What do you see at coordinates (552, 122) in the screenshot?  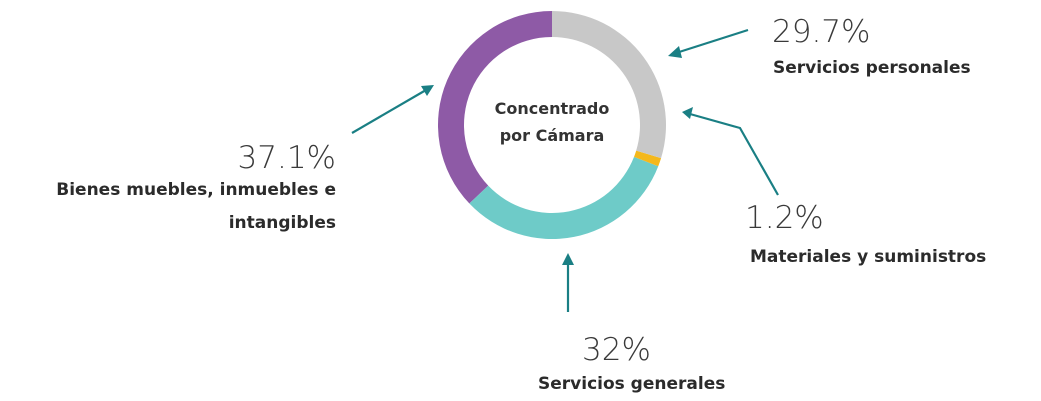 I see `center-label: Concentrado por Cámara` at bounding box center [552, 122].